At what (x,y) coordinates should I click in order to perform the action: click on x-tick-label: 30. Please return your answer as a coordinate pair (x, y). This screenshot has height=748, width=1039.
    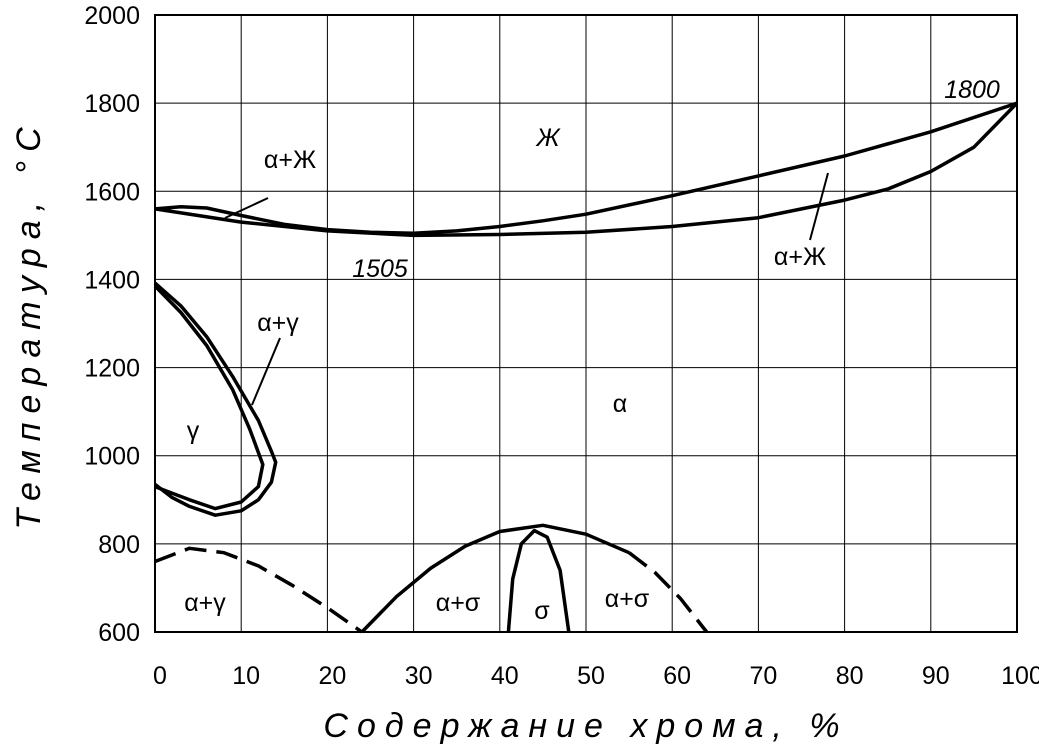
    Looking at the image, I should click on (419, 676).